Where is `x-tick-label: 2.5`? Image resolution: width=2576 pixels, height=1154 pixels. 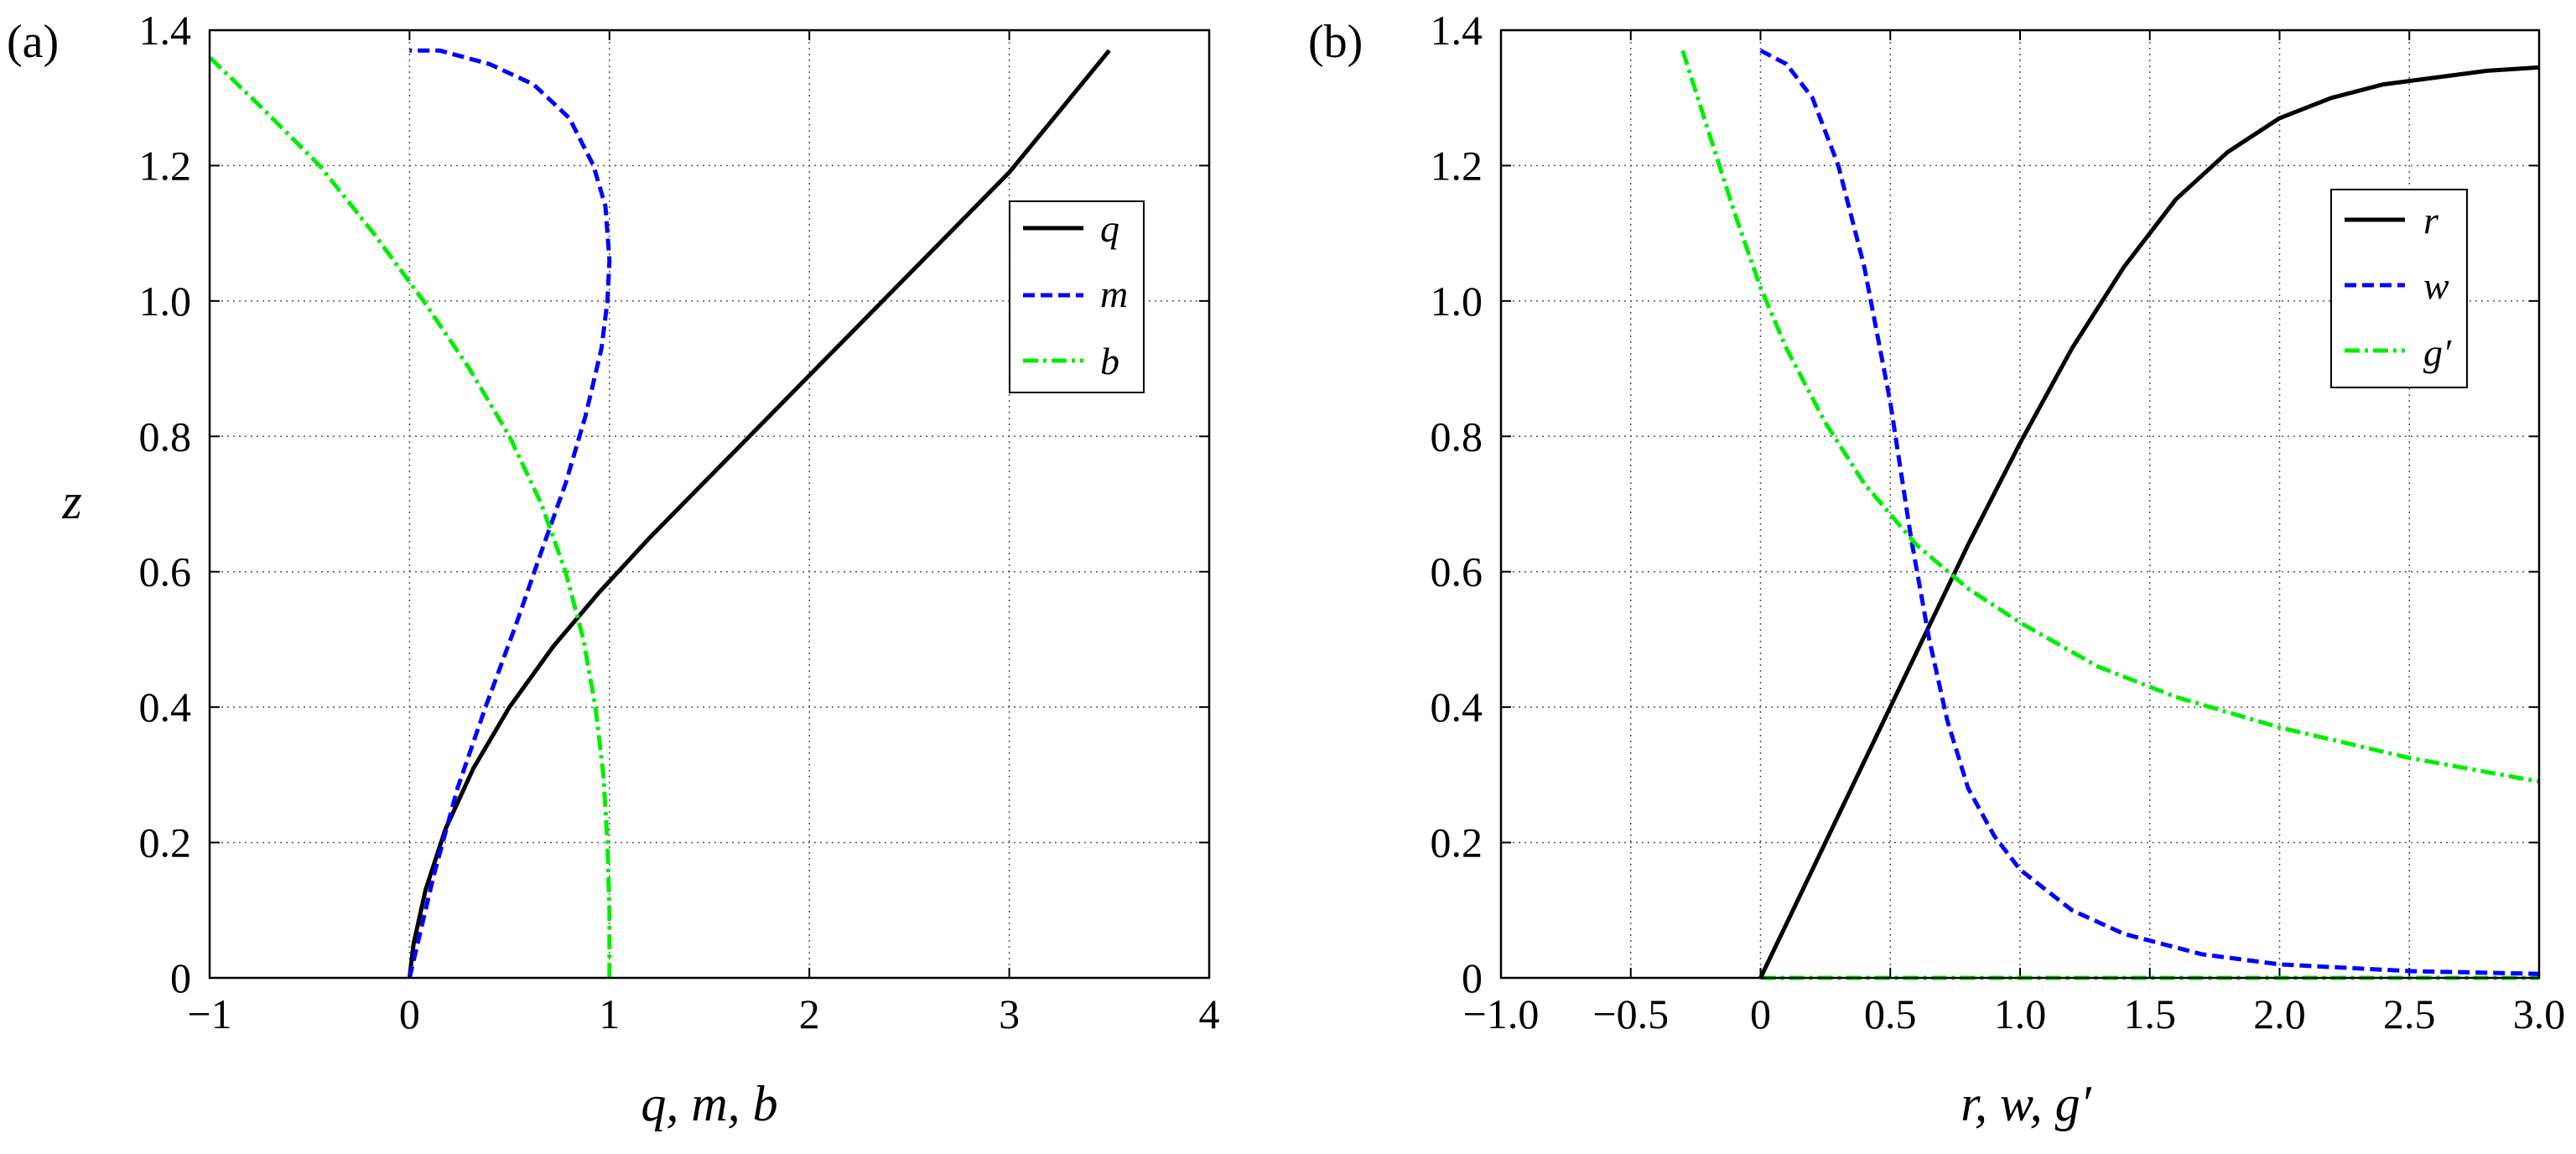
x-tick-label: 2.5 is located at coordinates (2409, 1014).